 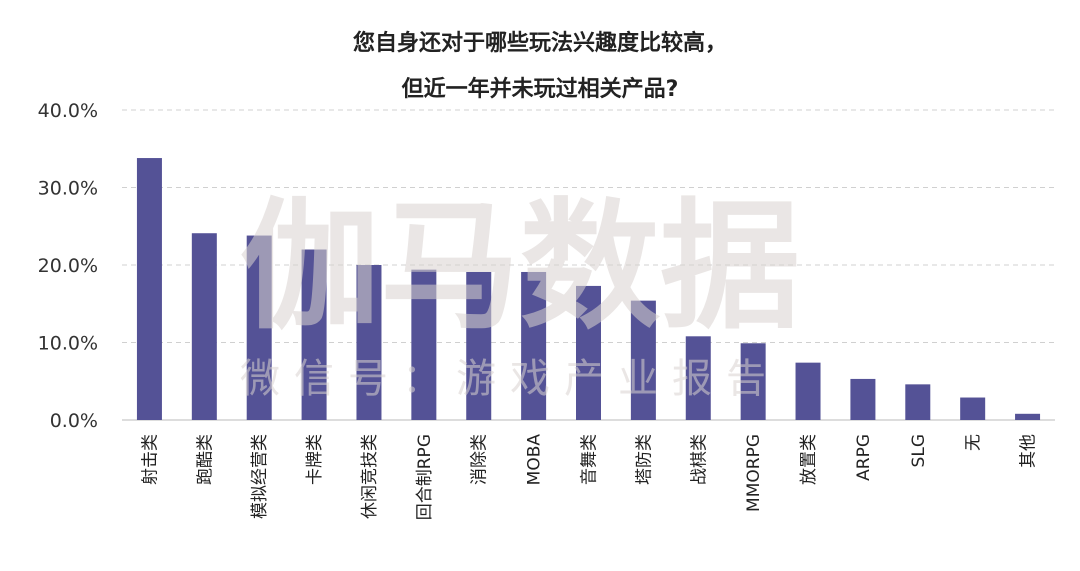 What do you see at coordinates (540, 43) in the screenshot?
I see `chart-title: 您自身还对于哪些玩法兴趣度比较高，` at bounding box center [540, 43].